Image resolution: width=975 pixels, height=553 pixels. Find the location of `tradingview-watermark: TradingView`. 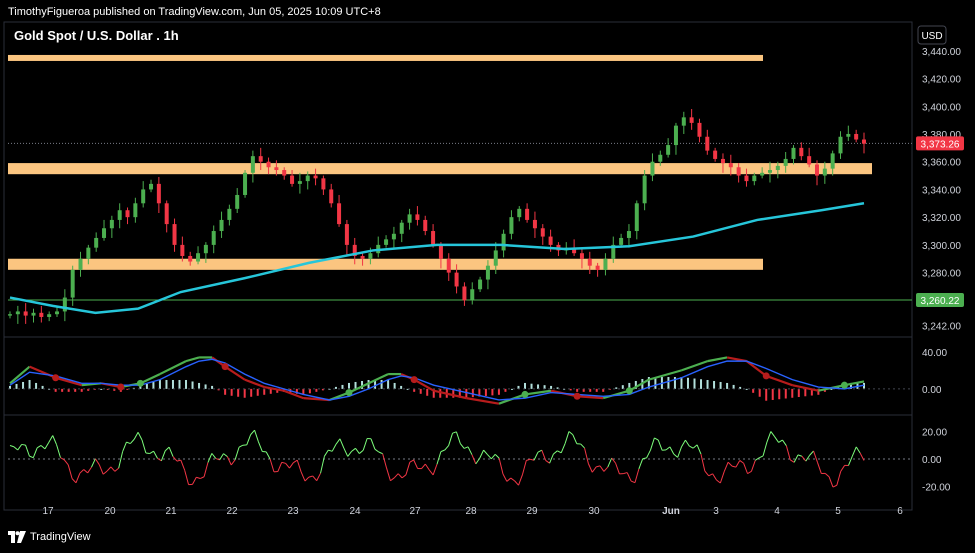

tradingview-watermark: TradingView is located at coordinates (49, 537).